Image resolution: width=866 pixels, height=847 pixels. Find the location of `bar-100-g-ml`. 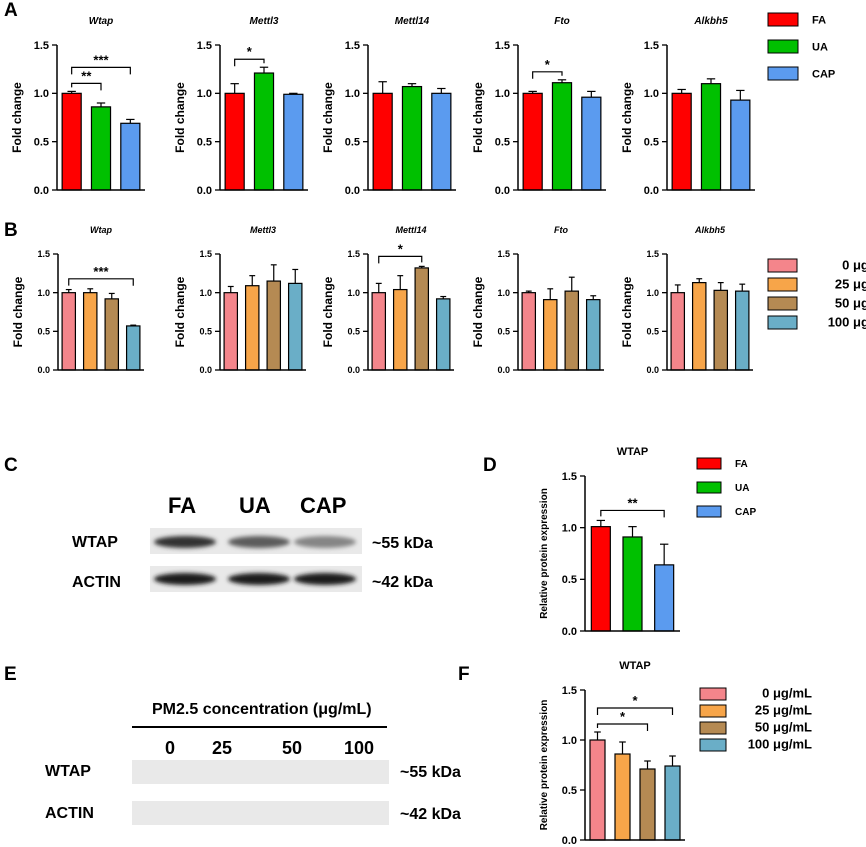

bar-100-g-ml is located at coordinates (742, 330).